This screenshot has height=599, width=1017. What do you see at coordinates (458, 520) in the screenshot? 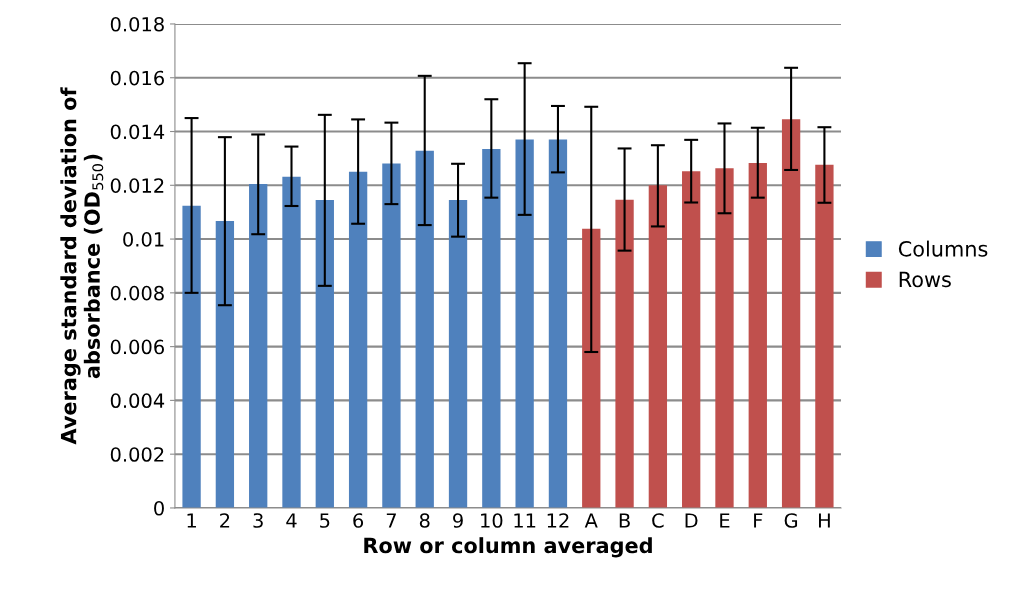
I see `x-tick-label: 9` at bounding box center [458, 520].